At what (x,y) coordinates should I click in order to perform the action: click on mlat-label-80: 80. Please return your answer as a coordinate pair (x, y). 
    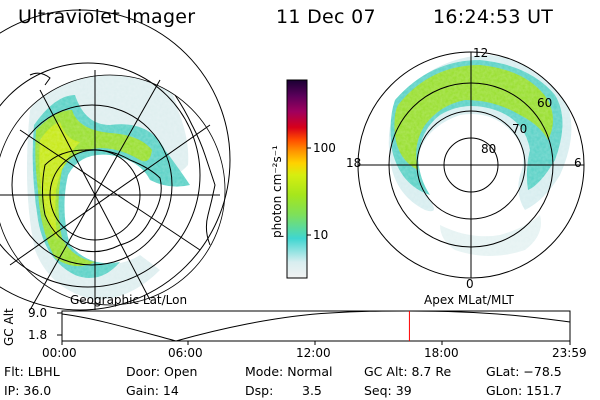
    Looking at the image, I should click on (489, 149).